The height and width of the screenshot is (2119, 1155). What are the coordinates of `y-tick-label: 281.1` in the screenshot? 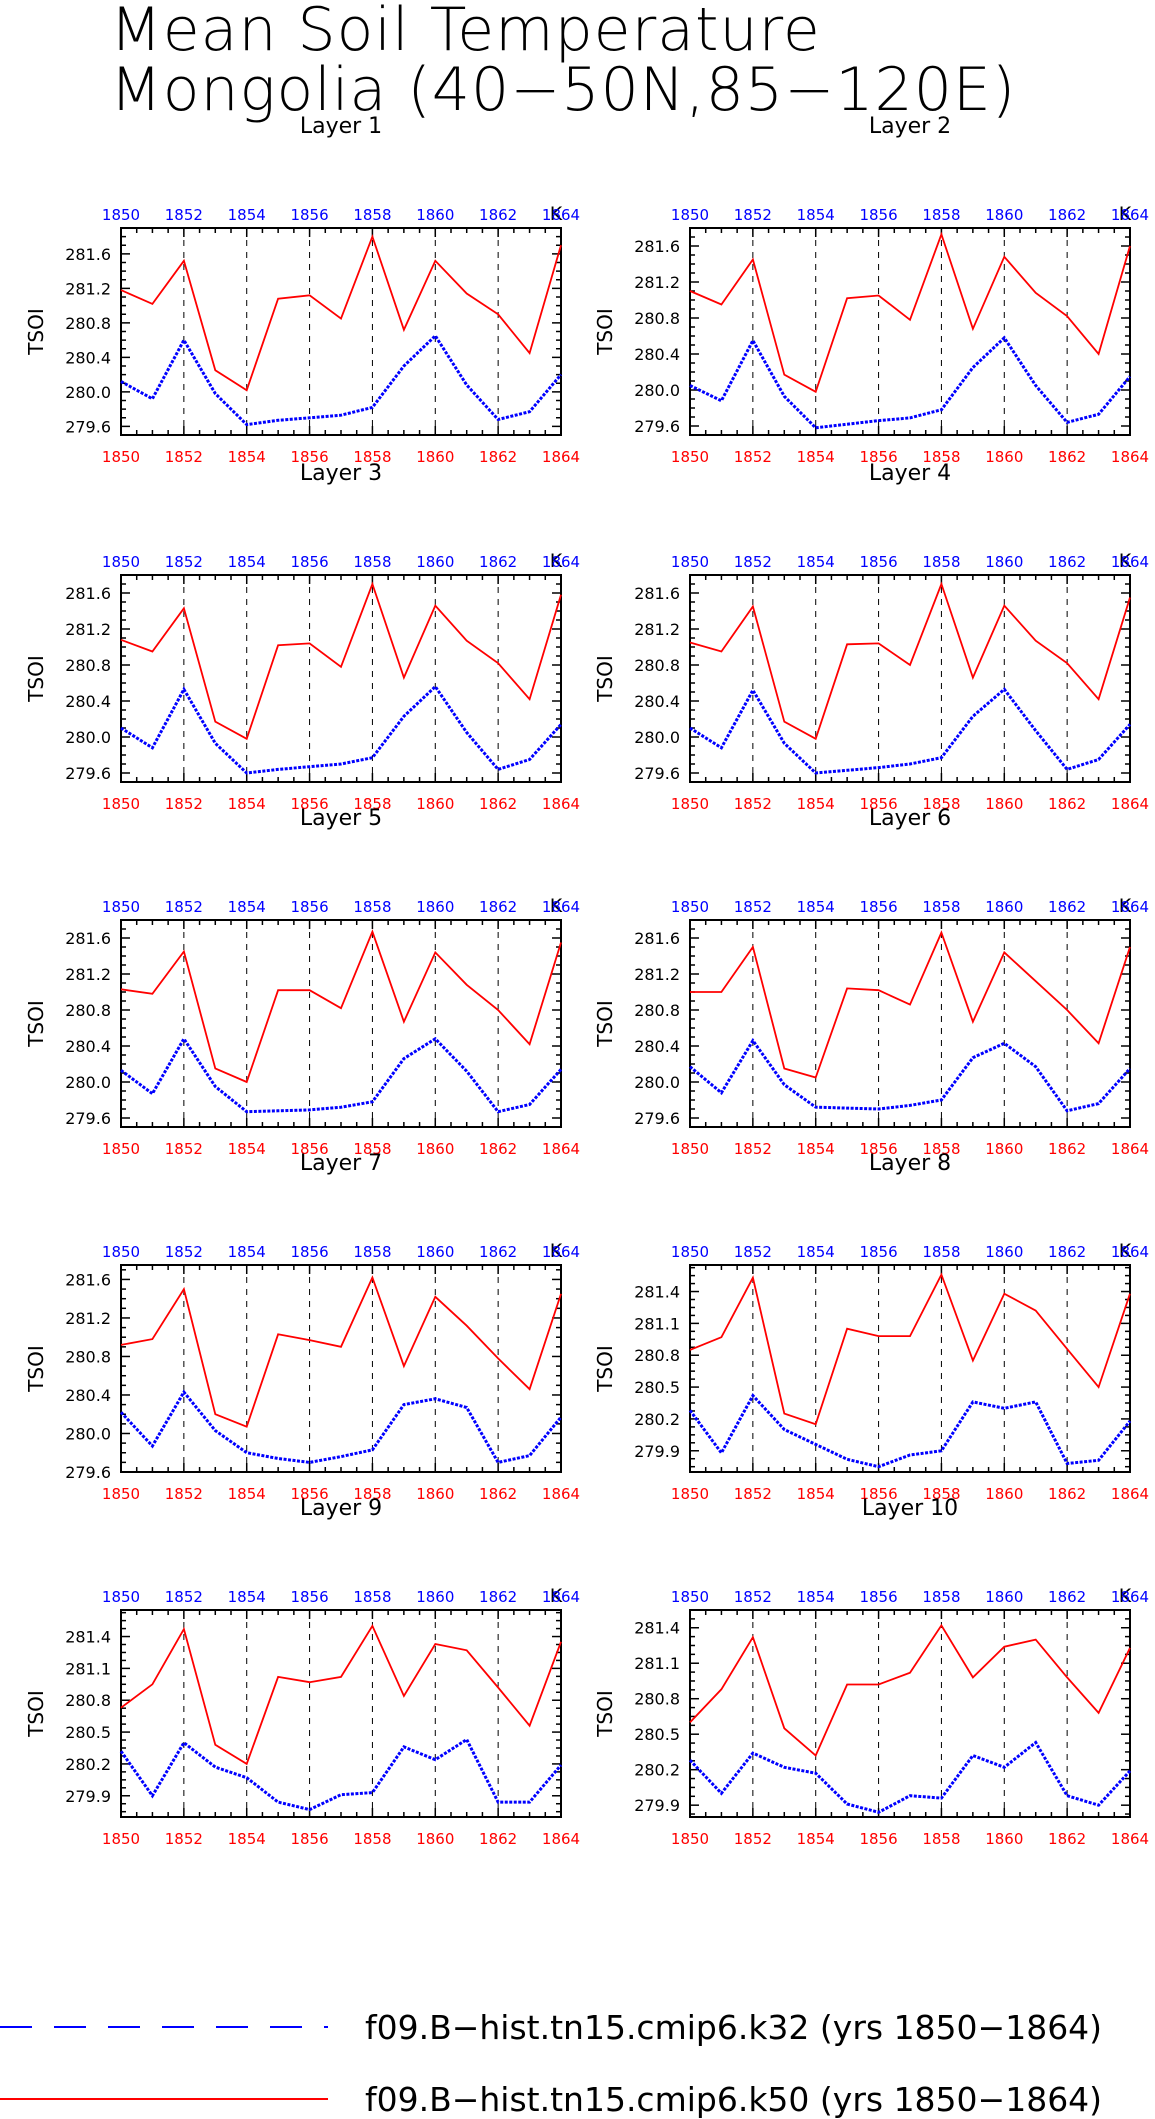 It's located at (88, 1668).